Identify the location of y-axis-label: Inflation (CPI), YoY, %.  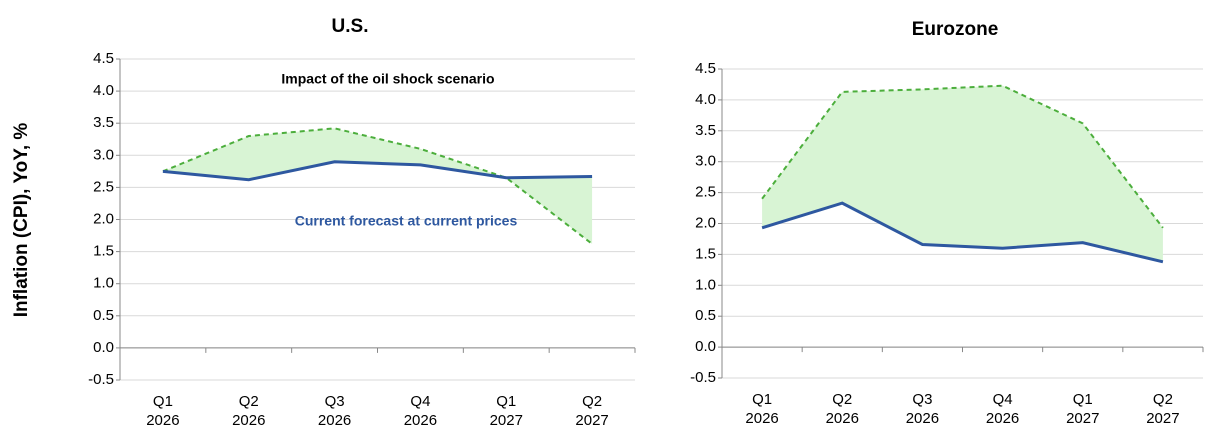
(21, 220).